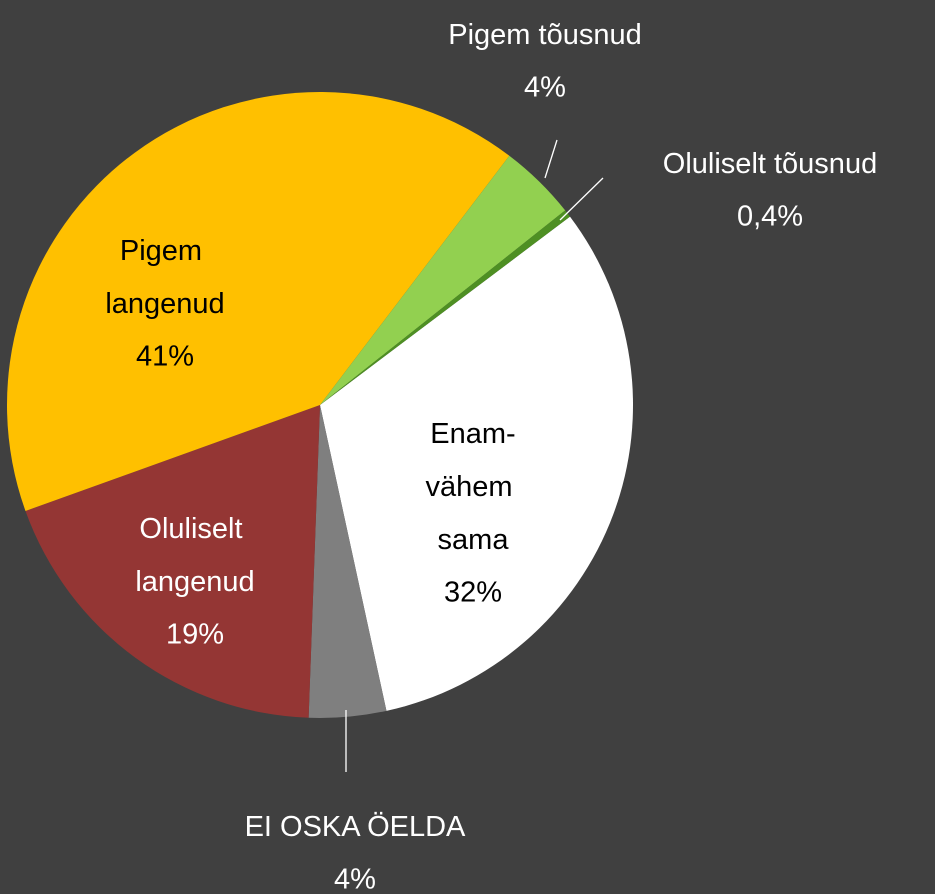 Image resolution: width=935 pixels, height=894 pixels. I want to click on slice-value-label: 32%, so click(473, 593).